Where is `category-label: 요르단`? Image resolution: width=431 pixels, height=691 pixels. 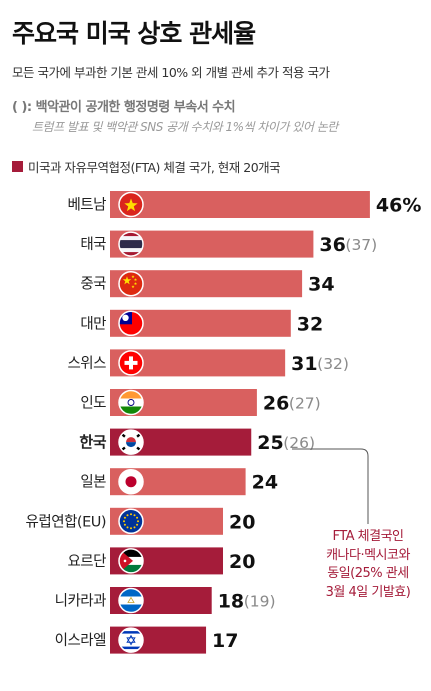
category-label: 요르단 is located at coordinates (86, 561).